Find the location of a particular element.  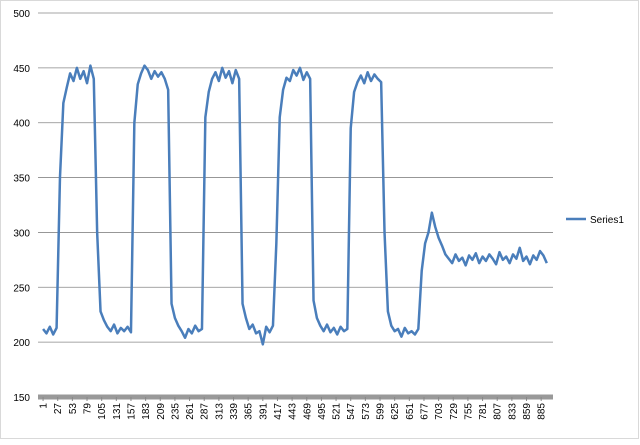

x-tick-label: 547 is located at coordinates (351, 411).